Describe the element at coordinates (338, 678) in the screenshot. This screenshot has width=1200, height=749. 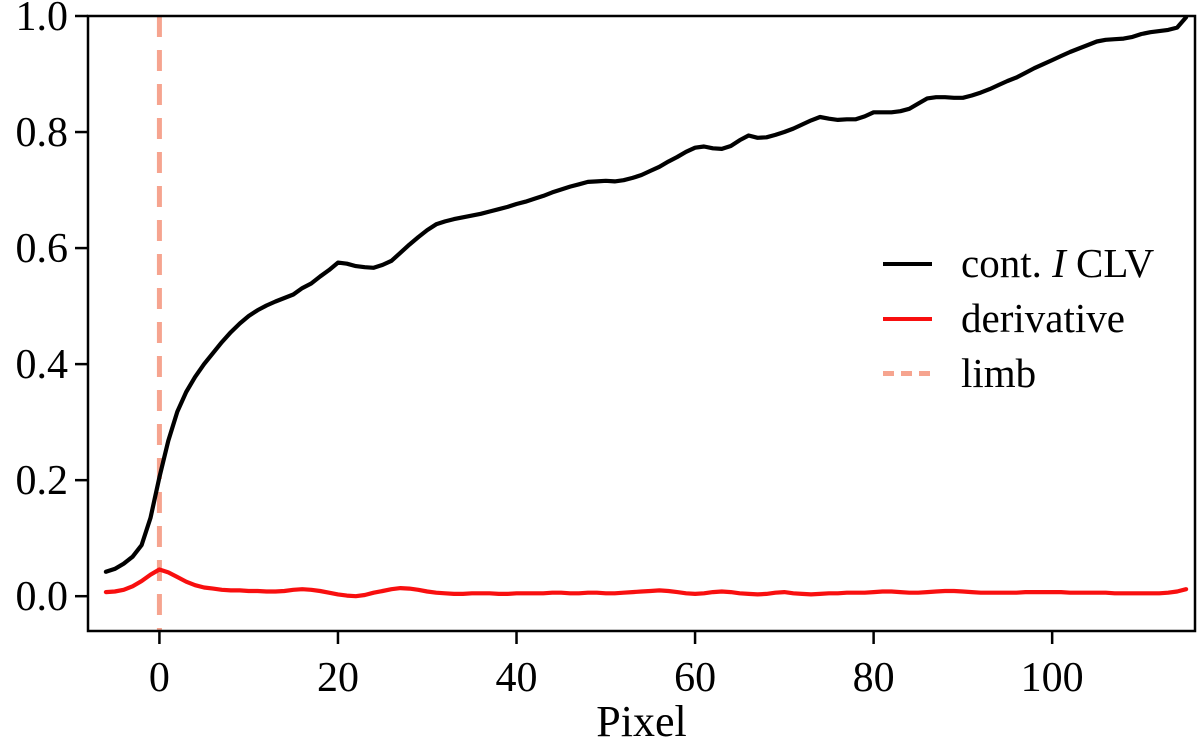
I see `x-tick-label: 20` at that location.